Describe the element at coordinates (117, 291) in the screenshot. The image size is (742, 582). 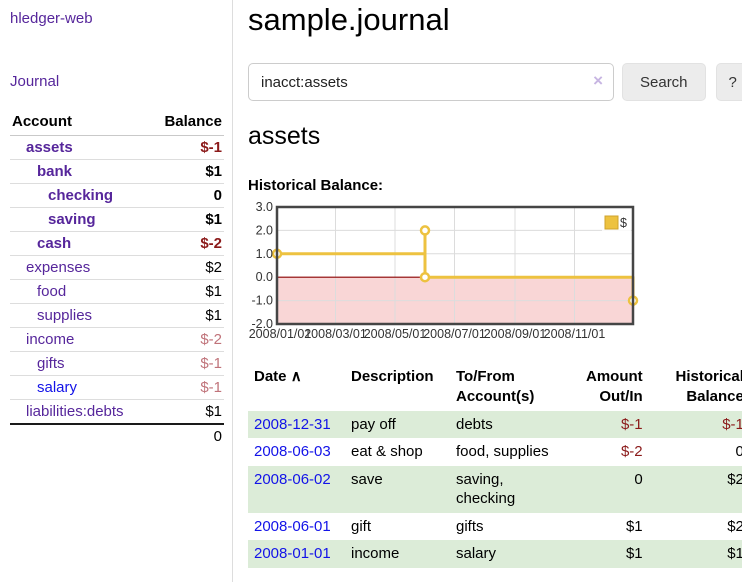
I see `account-row: food $1` at that location.